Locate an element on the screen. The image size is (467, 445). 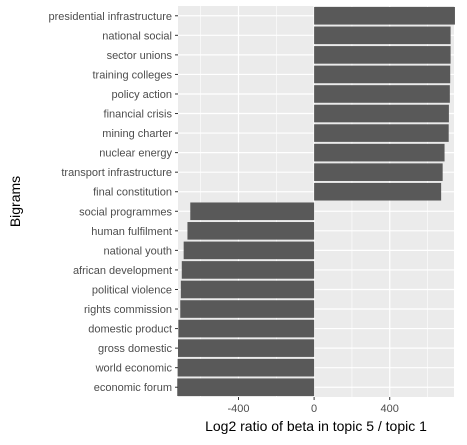
y-tick-label: nuclear energy is located at coordinates (135, 154).